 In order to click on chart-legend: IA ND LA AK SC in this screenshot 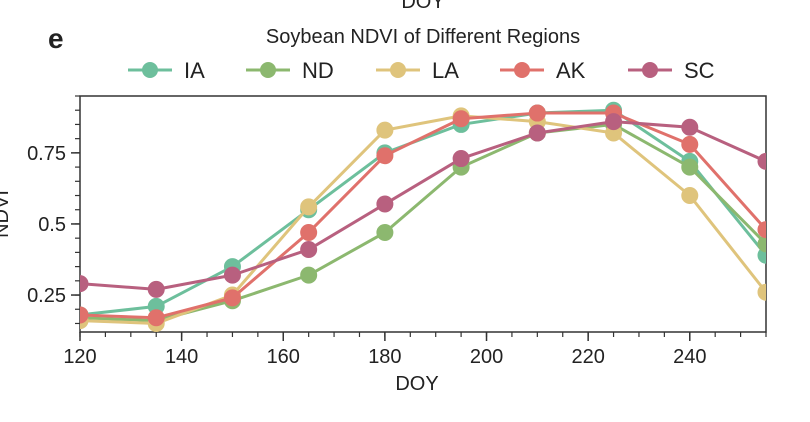, I will do `click(421, 70)`.